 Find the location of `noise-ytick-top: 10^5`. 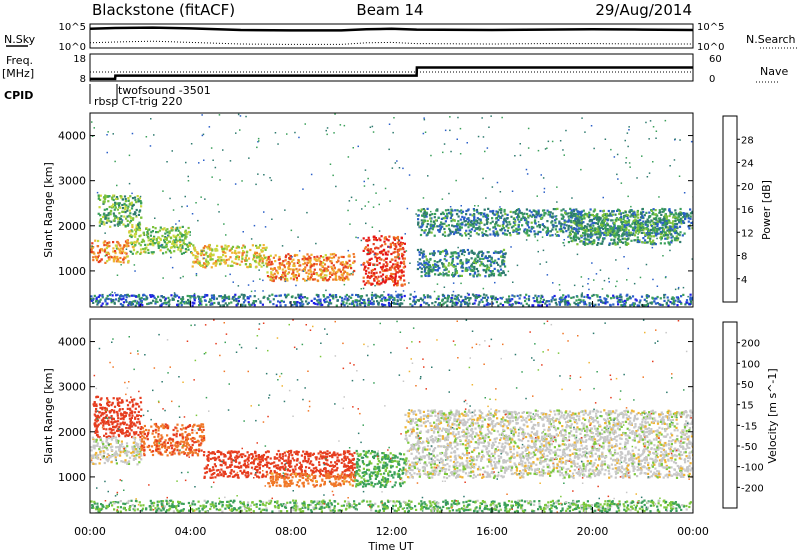

noise-ytick-top: 10^5 is located at coordinates (72, 27).